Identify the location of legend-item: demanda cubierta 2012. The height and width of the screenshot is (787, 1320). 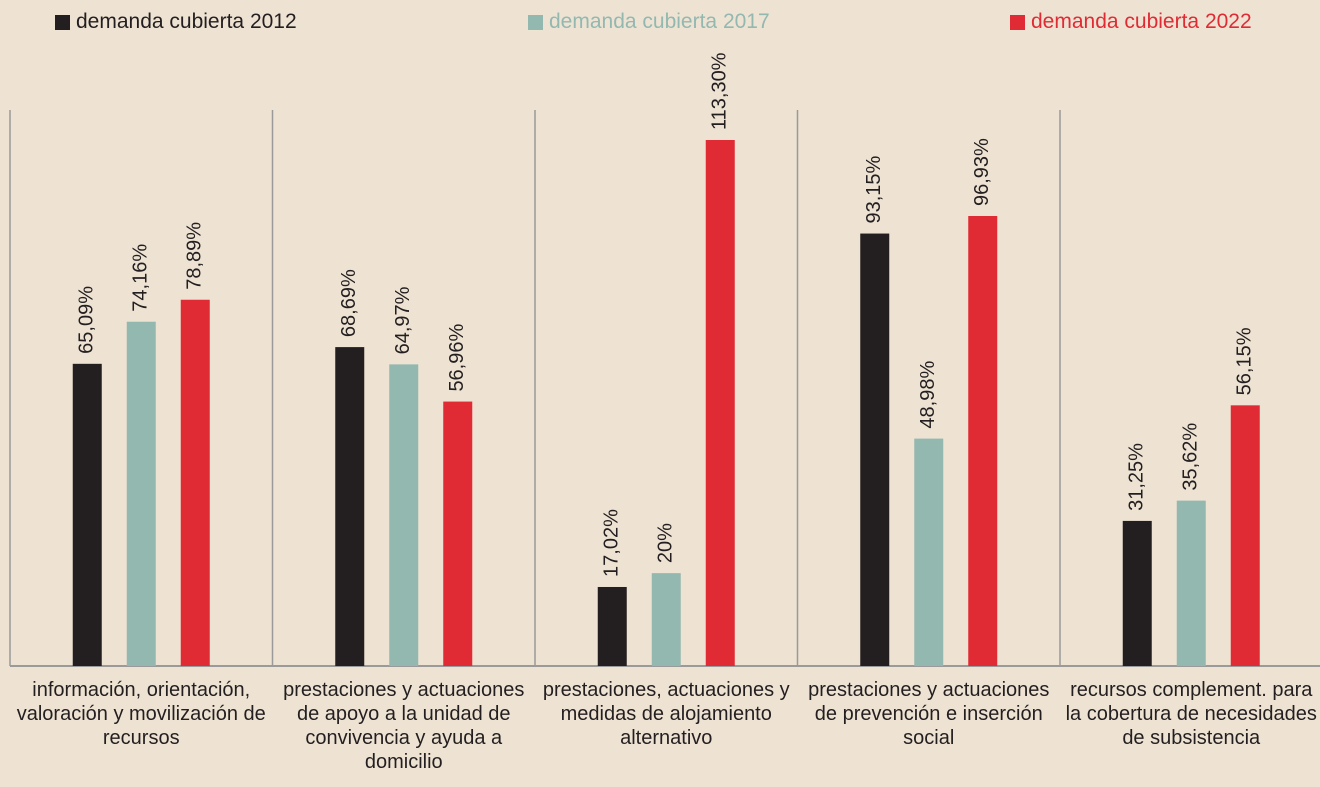
(176, 22).